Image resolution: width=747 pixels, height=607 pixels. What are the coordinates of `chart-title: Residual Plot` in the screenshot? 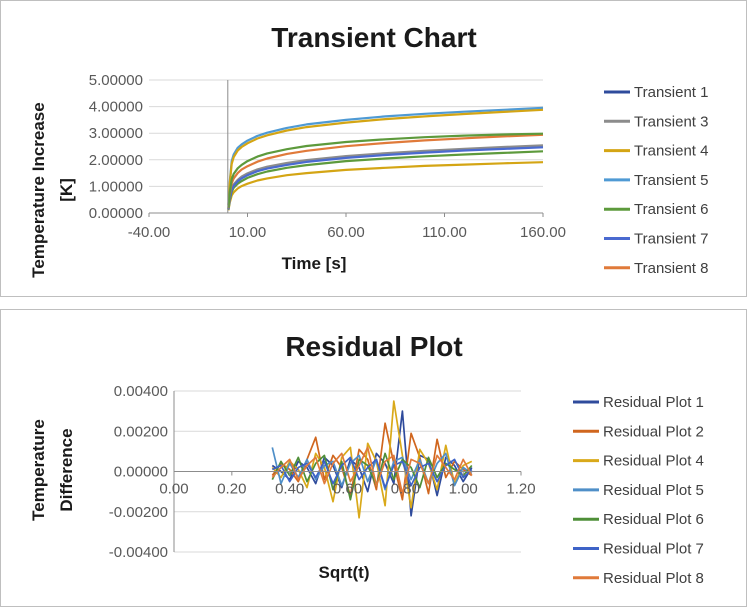 It's located at (373, 346).